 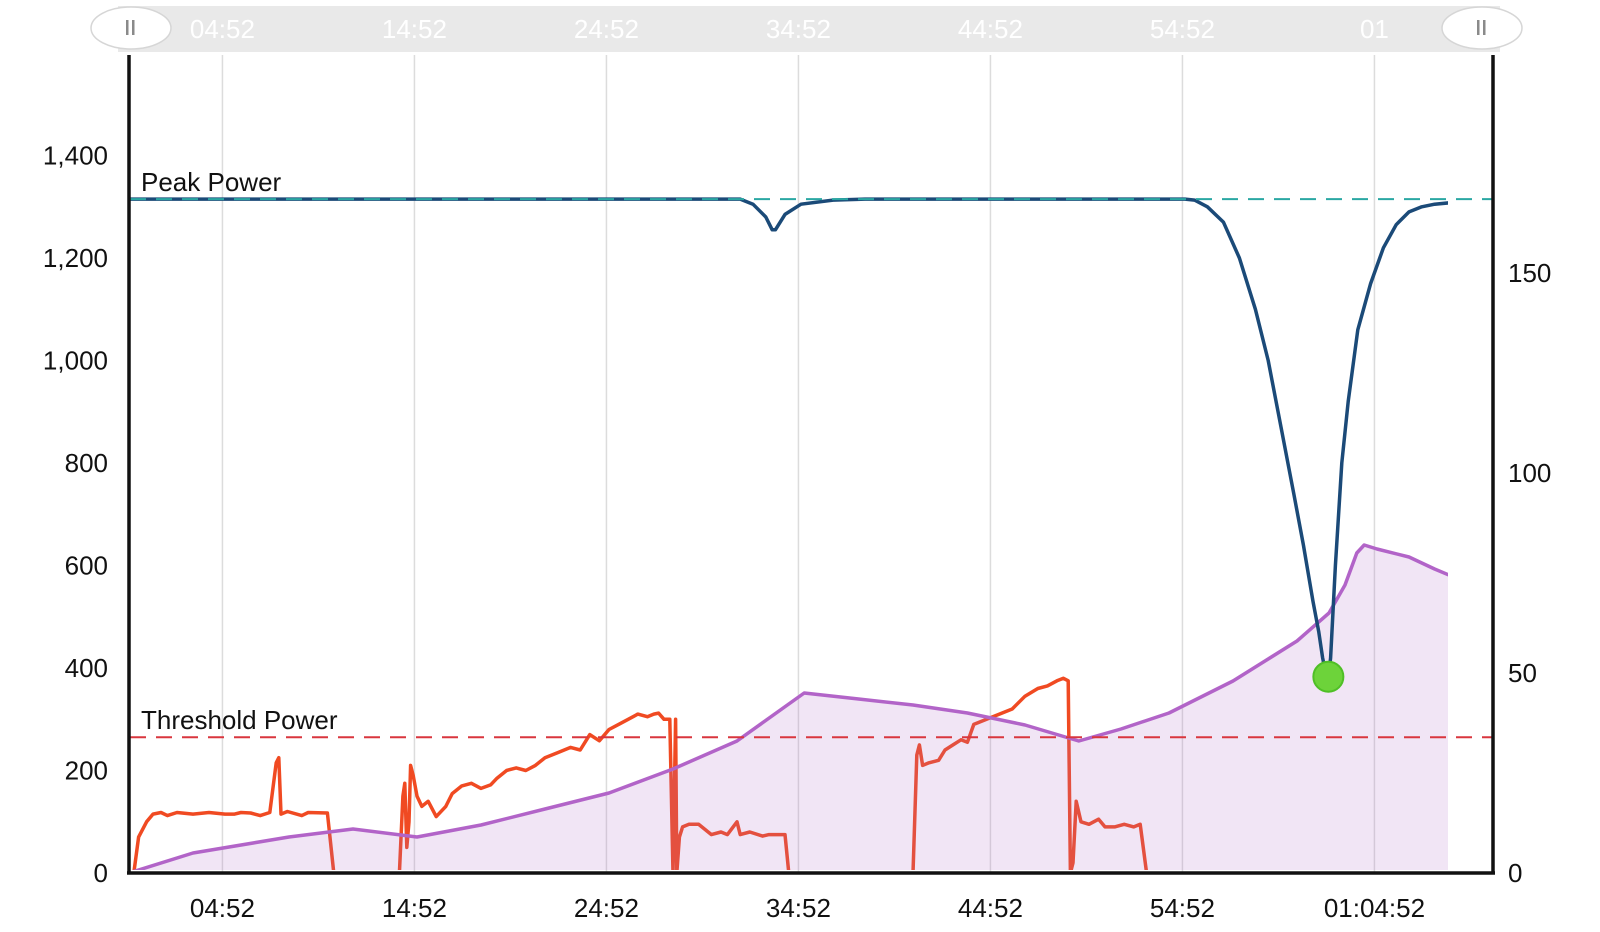 I want to click on left-y-tick-7: 1,400, so click(x=75, y=156).